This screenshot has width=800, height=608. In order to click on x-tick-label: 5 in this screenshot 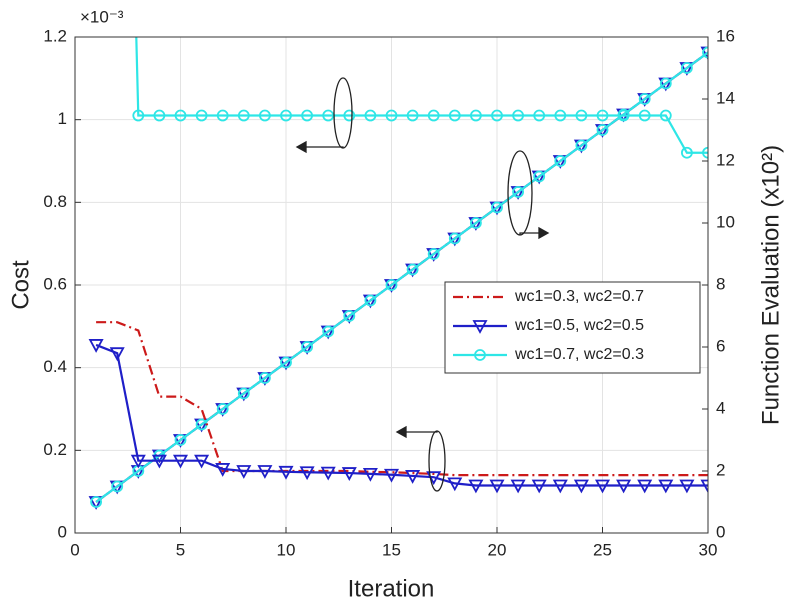, I will do `click(180, 549)`.